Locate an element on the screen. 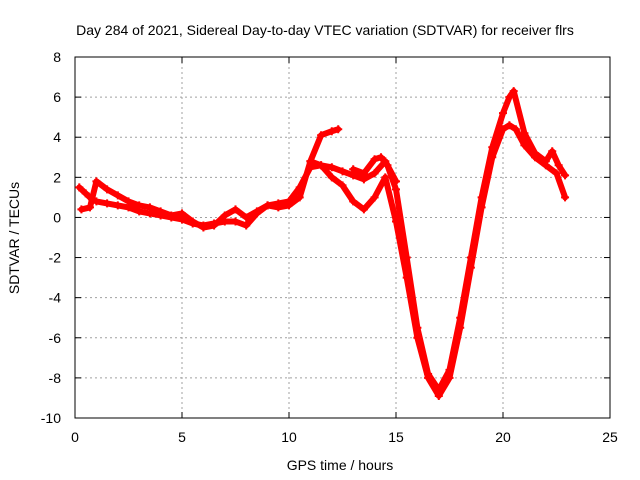 This screenshot has width=640, height=480. x-tick-labels: 0 5 10 15 20 25 is located at coordinates (344, 437).